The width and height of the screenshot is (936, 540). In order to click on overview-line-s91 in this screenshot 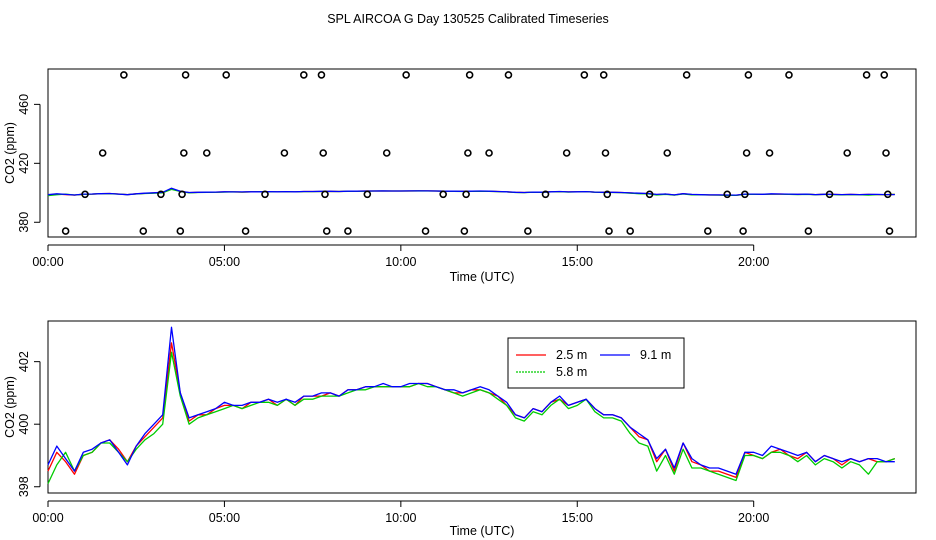, I will do `click(471, 191)`.